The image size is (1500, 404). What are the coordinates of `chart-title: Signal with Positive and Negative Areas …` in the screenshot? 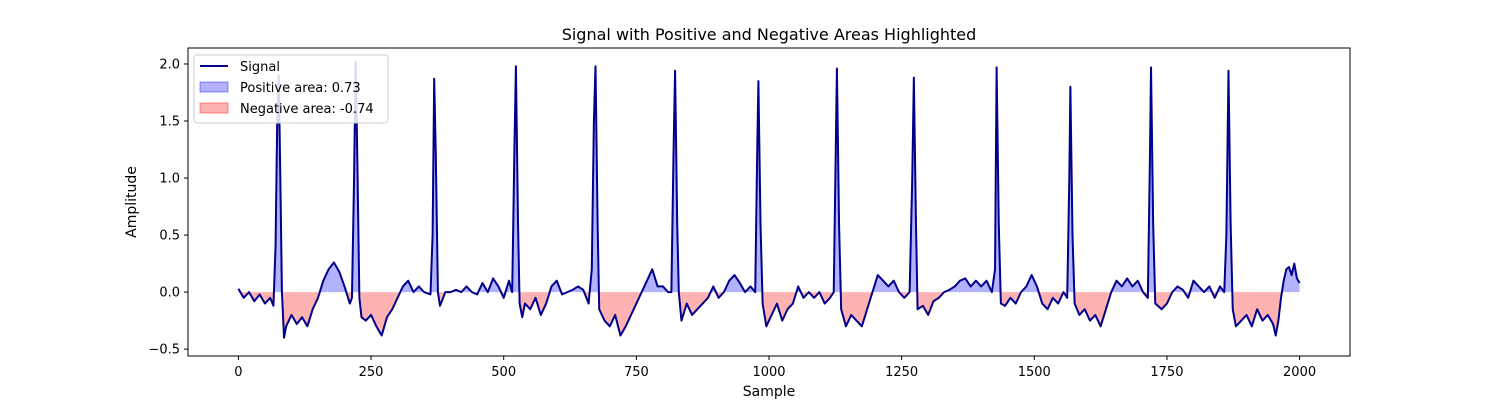 It's located at (769, 34).